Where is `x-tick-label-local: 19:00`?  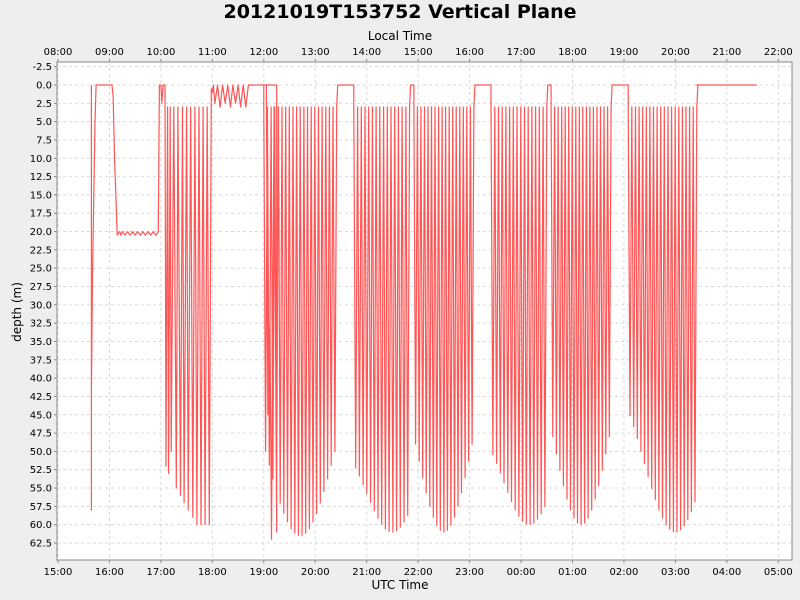
x-tick-label-local: 19:00 is located at coordinates (624, 52).